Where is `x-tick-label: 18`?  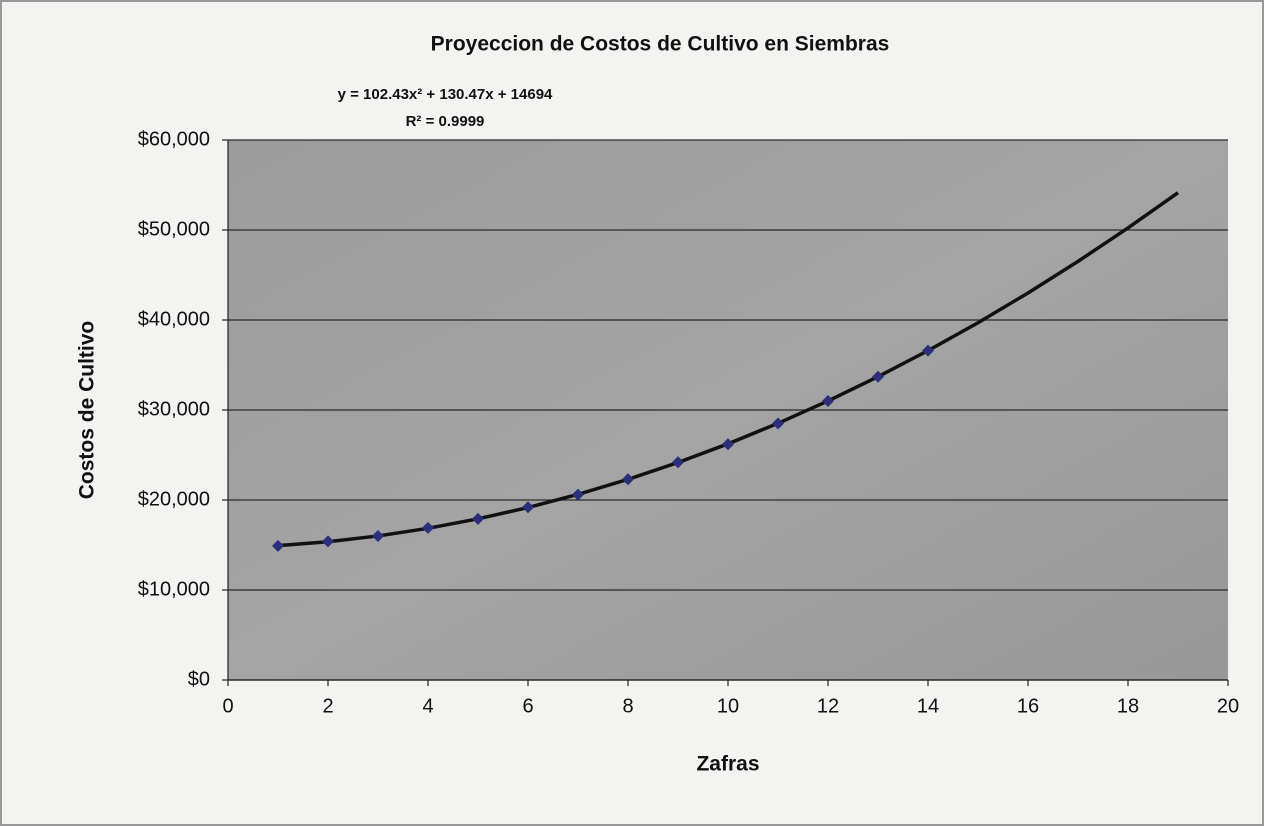
x-tick-label: 18 is located at coordinates (1128, 706).